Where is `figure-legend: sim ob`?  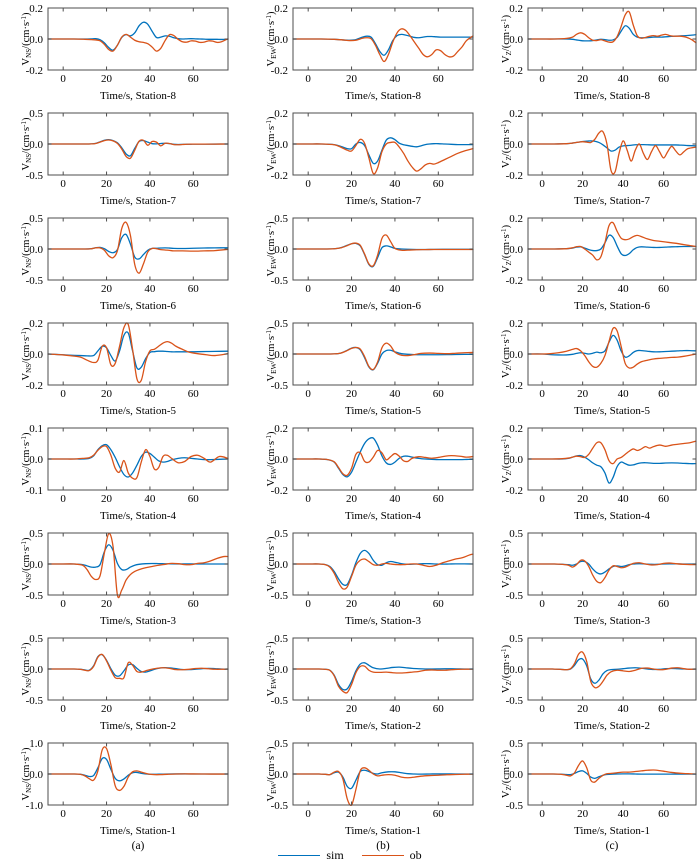 figure-legend: sim ob is located at coordinates (350, 855).